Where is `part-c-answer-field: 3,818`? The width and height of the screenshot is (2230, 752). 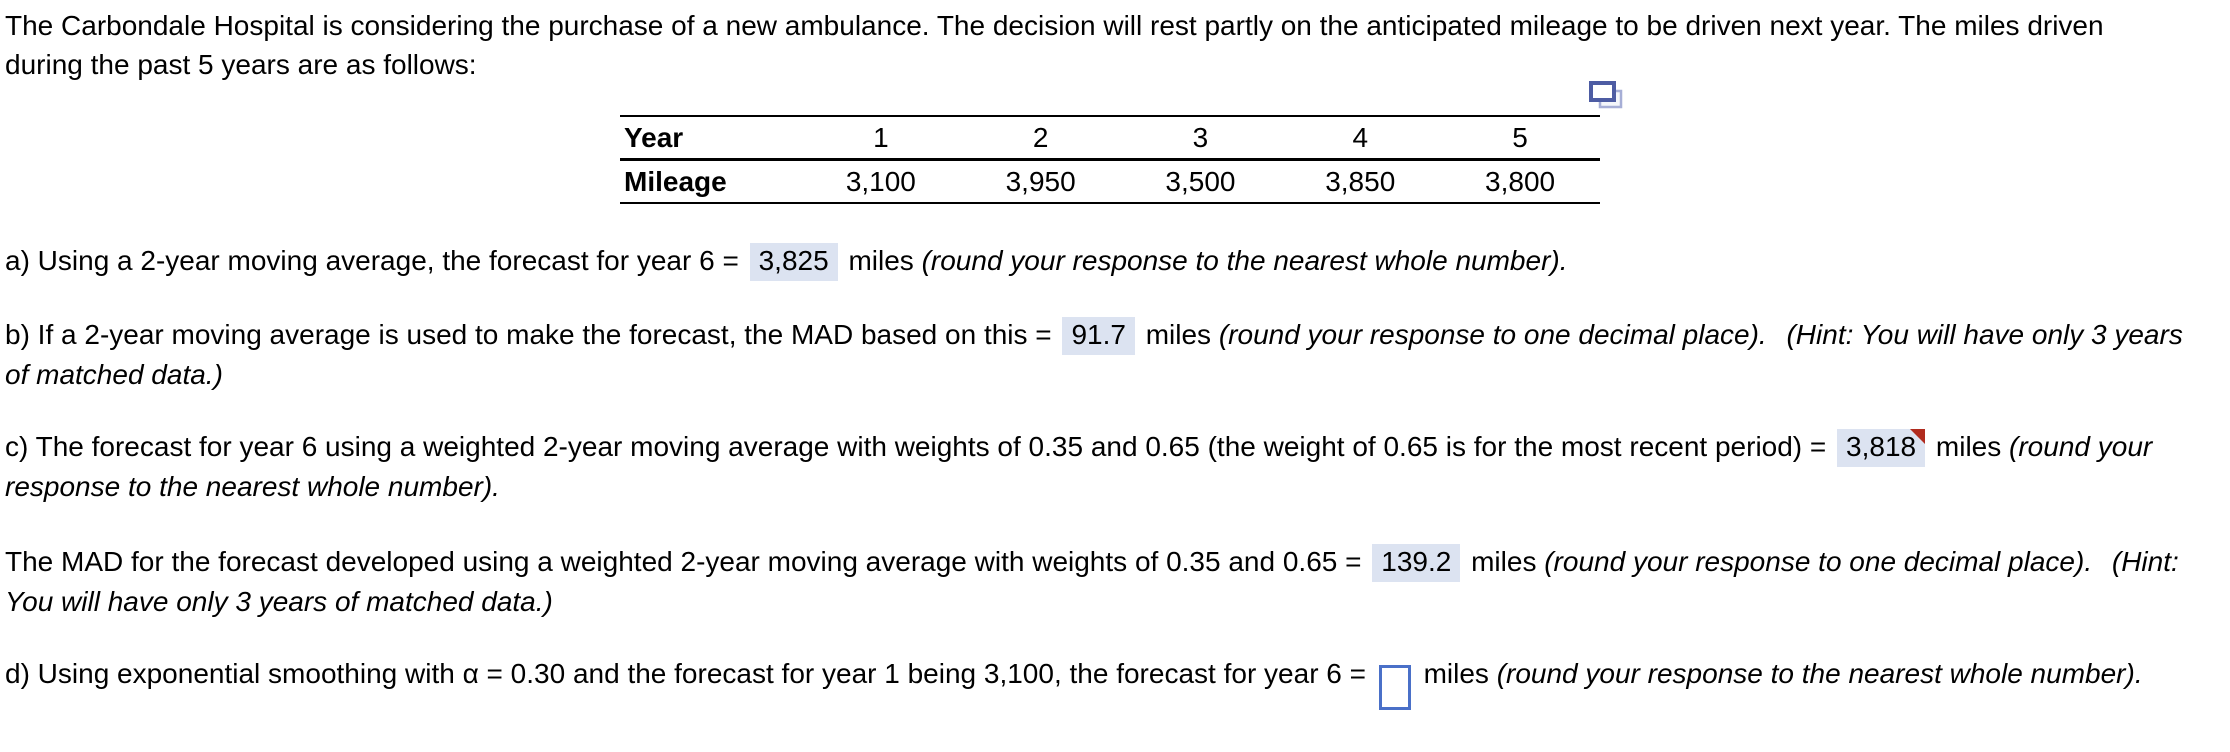 part-c-answer-field: 3,818 is located at coordinates (1881, 448).